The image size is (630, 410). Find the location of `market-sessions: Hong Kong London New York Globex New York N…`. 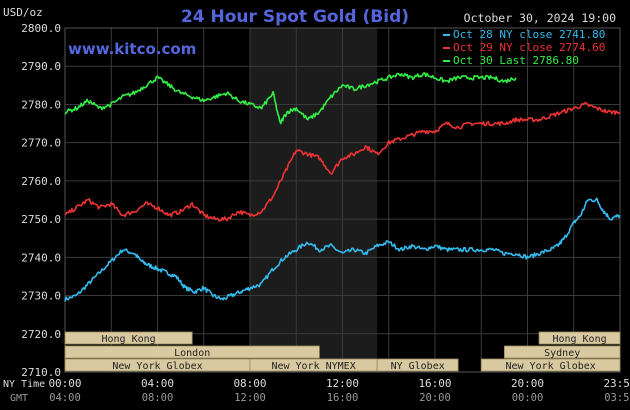

market-sessions: Hong Kong London New York Globex New York N… is located at coordinates (342, 351).